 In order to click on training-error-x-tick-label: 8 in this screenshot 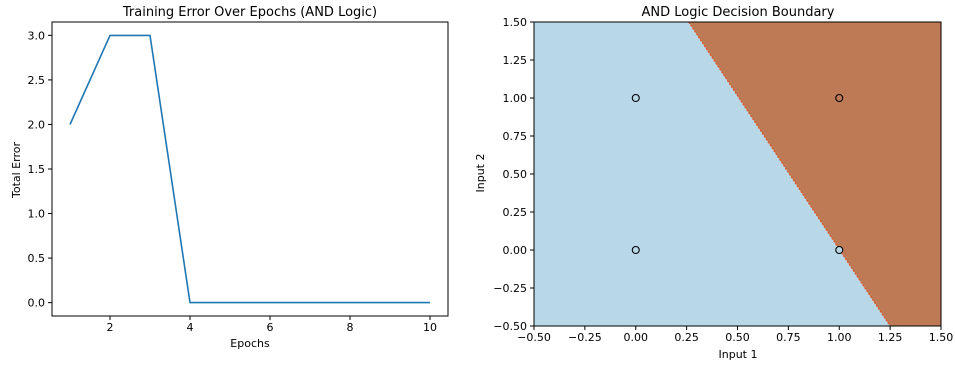, I will do `click(350, 327)`.